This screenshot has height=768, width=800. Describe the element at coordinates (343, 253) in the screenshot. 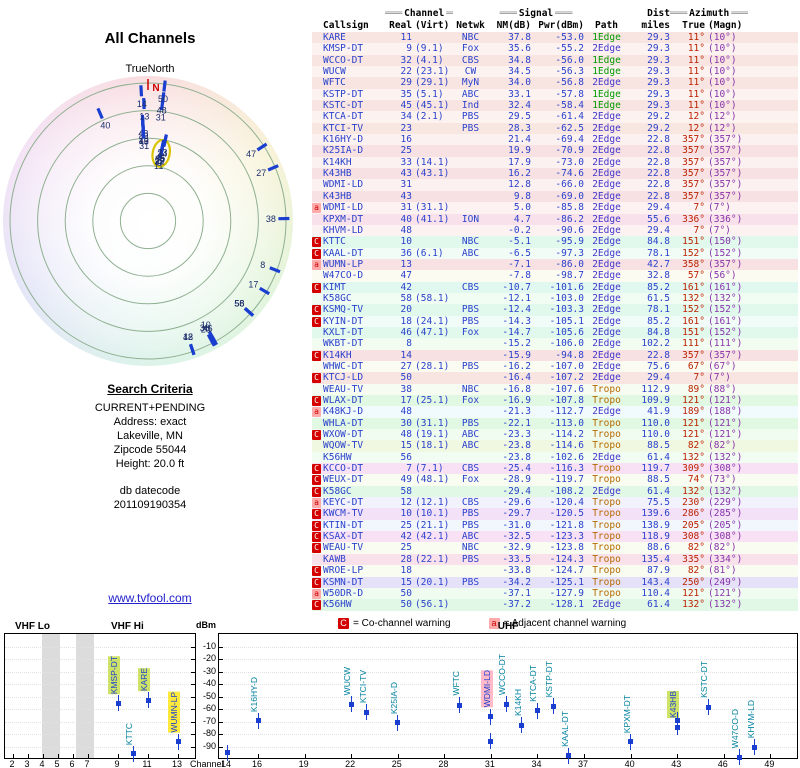

I see `cell-callsign: KAAL-DT` at that location.